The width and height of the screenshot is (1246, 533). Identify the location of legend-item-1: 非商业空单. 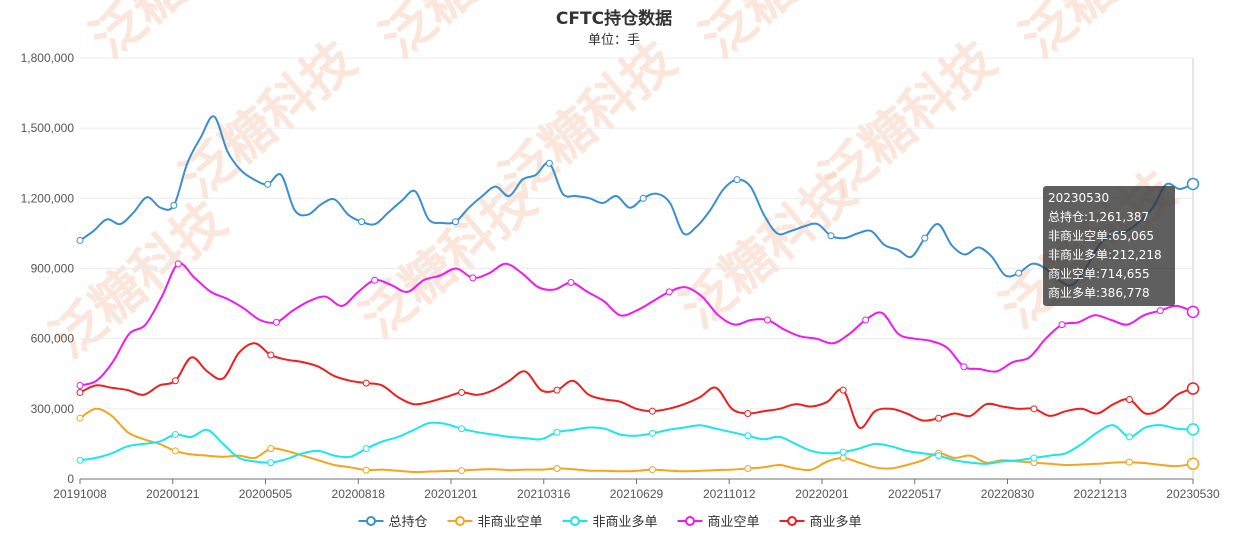
(495, 522).